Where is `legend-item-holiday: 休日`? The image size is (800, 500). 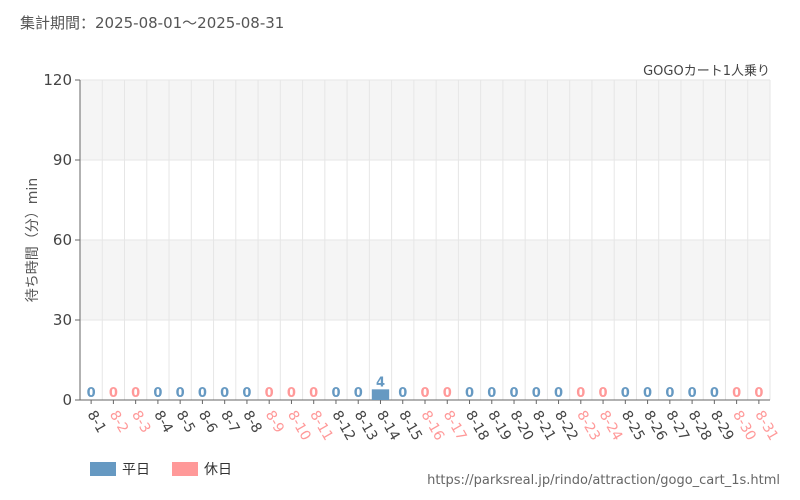 legend-item-holiday: 休日 is located at coordinates (202, 469).